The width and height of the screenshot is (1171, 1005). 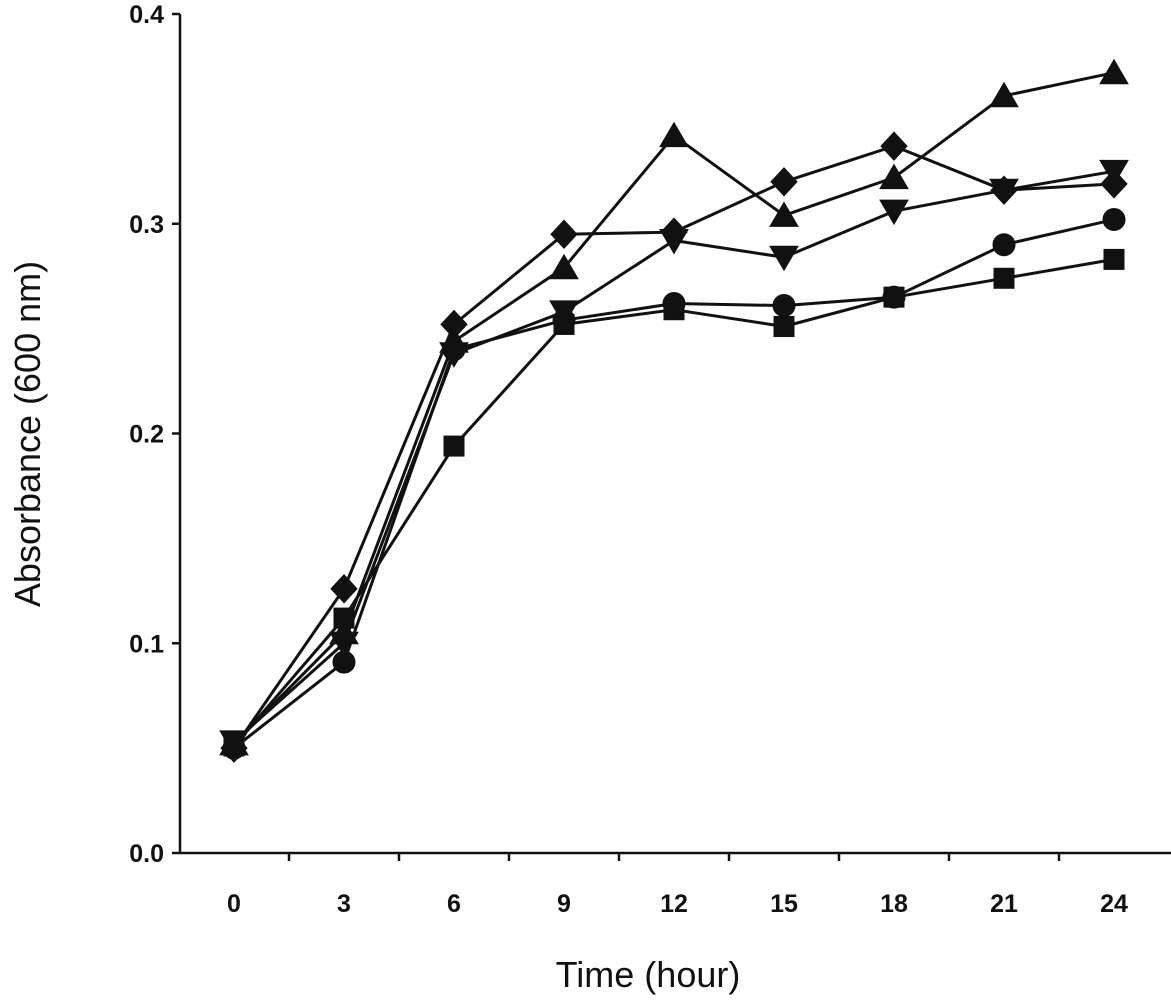 What do you see at coordinates (564, 904) in the screenshot?
I see `x-tick-label: 9` at bounding box center [564, 904].